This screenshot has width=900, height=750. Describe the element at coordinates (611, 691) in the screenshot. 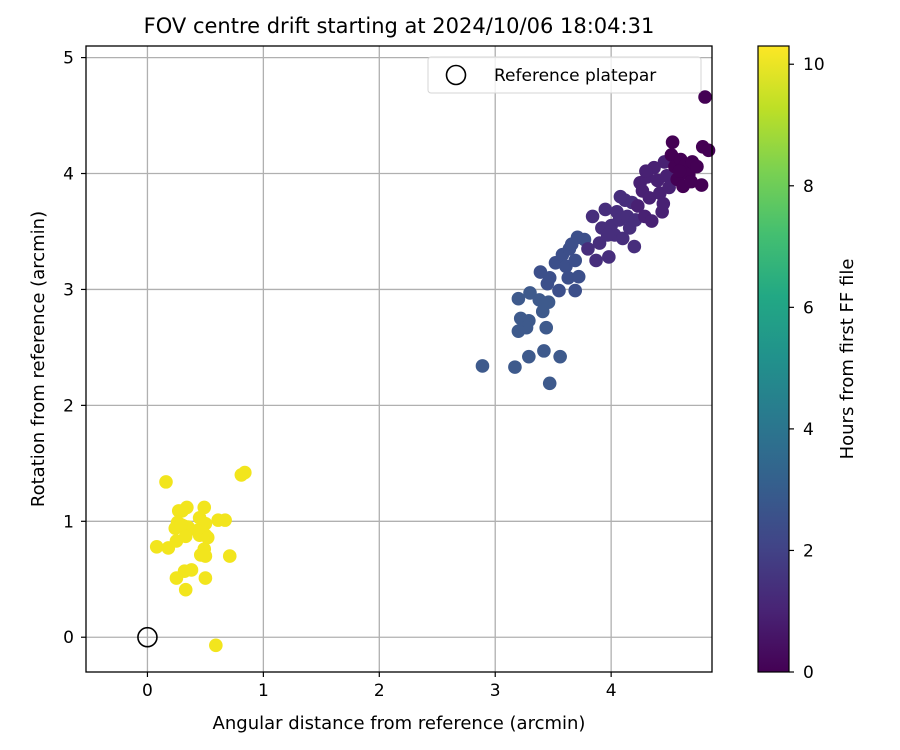

I see `x-tick-label: 4` at that location.